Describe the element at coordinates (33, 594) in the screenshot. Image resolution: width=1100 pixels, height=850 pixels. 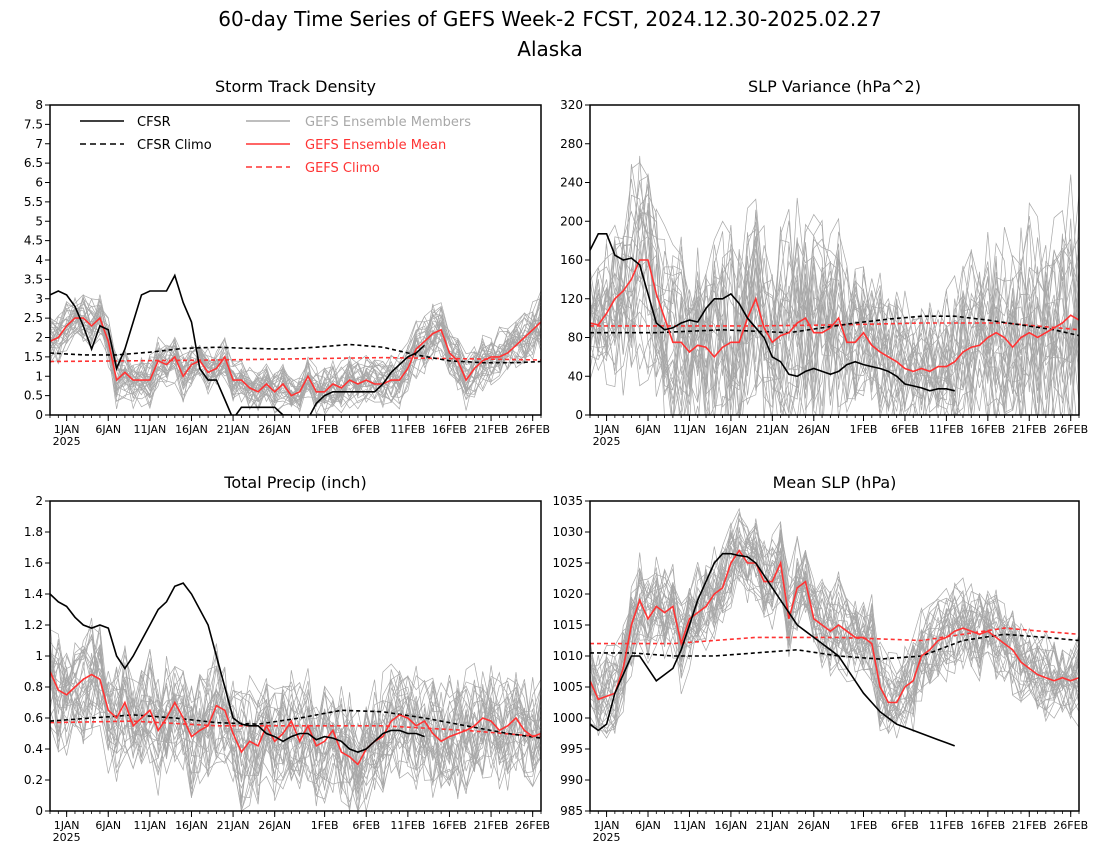
I see `y-tick-label: 1.4` at that location.